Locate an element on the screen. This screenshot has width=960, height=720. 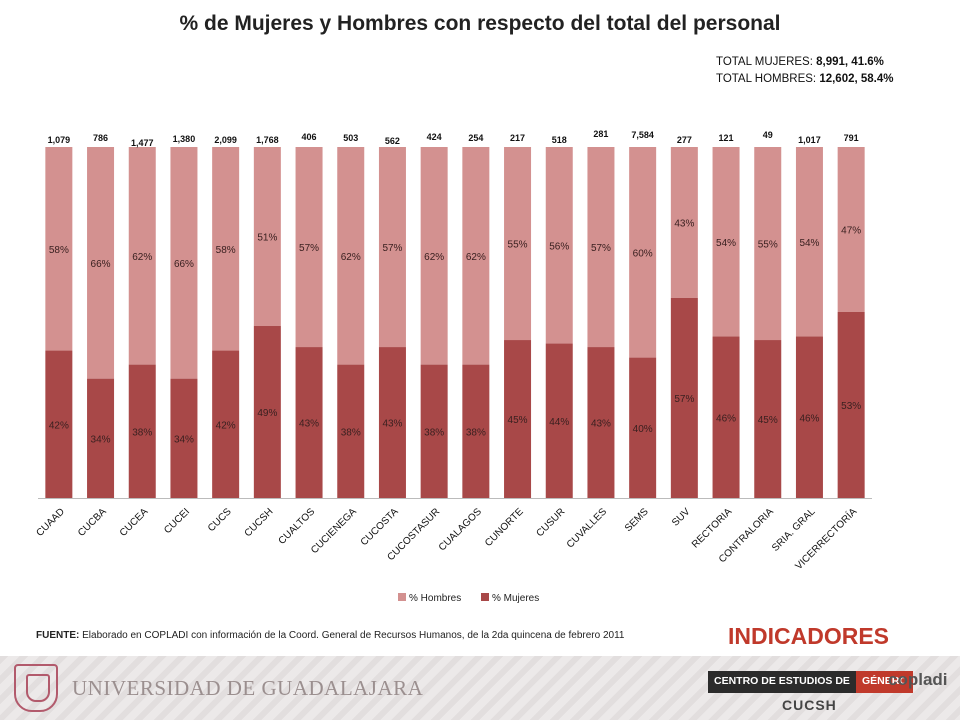
data-label-mujeres: 34% is located at coordinates (101, 439).